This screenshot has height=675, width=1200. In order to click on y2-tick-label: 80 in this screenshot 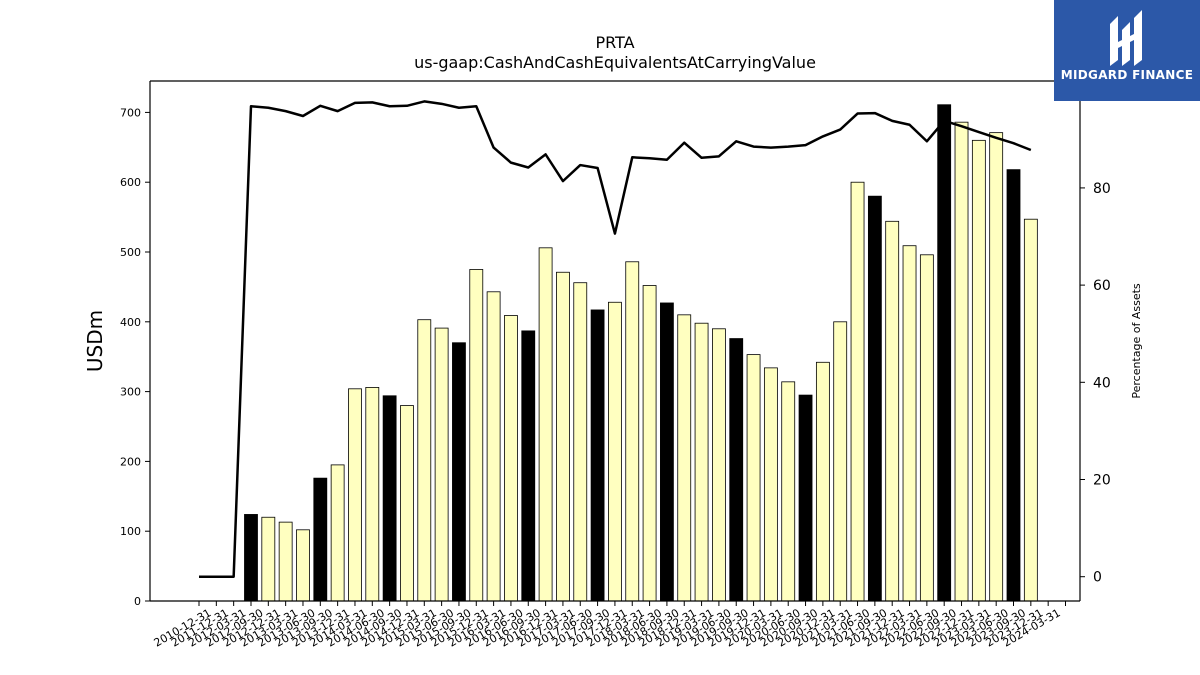, I will do `click(1102, 189)`.